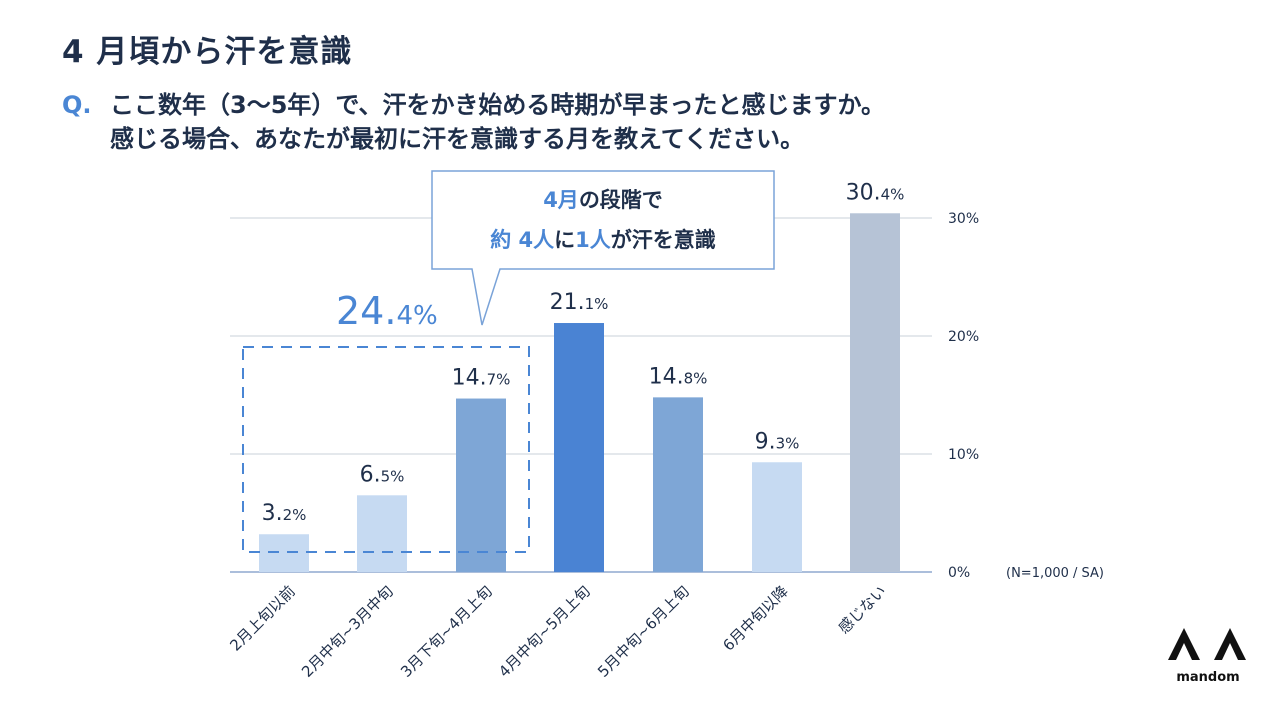 The height and width of the screenshot is (720, 1280). Describe the element at coordinates (262, 618) in the screenshot. I see `x-tick-label: 2月上旬以前` at that location.